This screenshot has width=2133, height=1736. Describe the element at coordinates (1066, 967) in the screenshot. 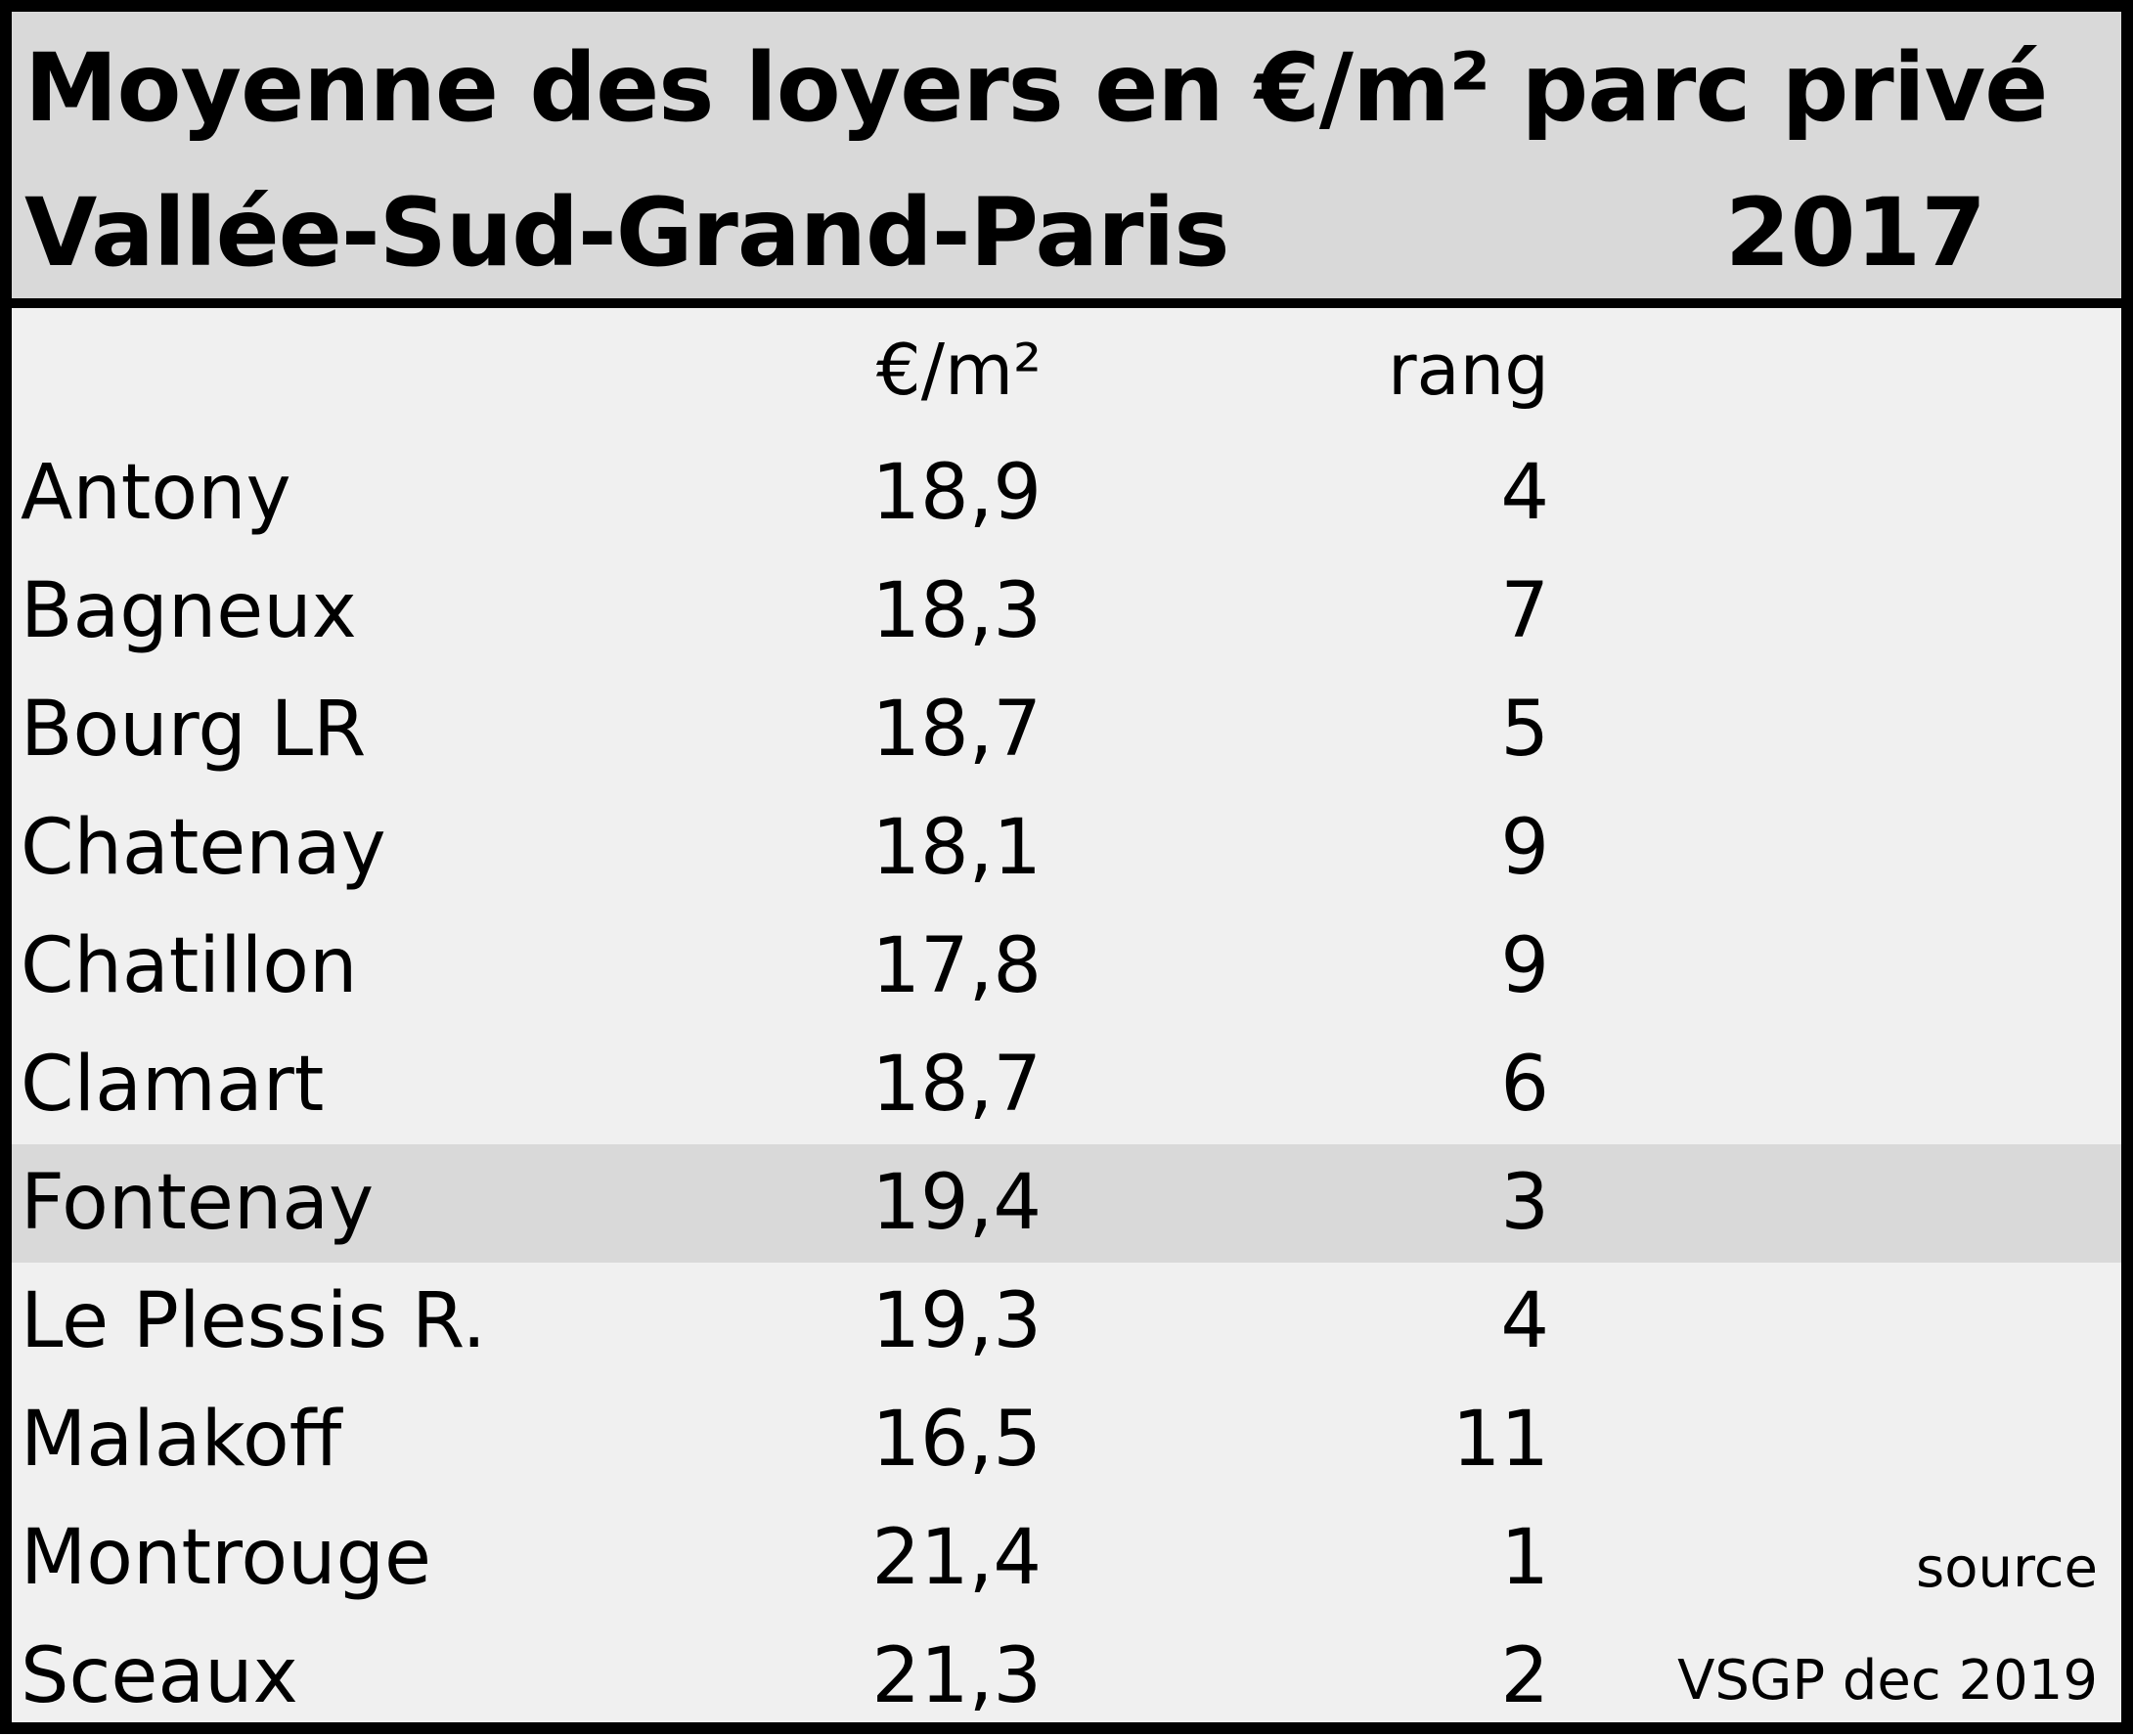

I see `table-row: Chatillon 17,8 9` at that location.